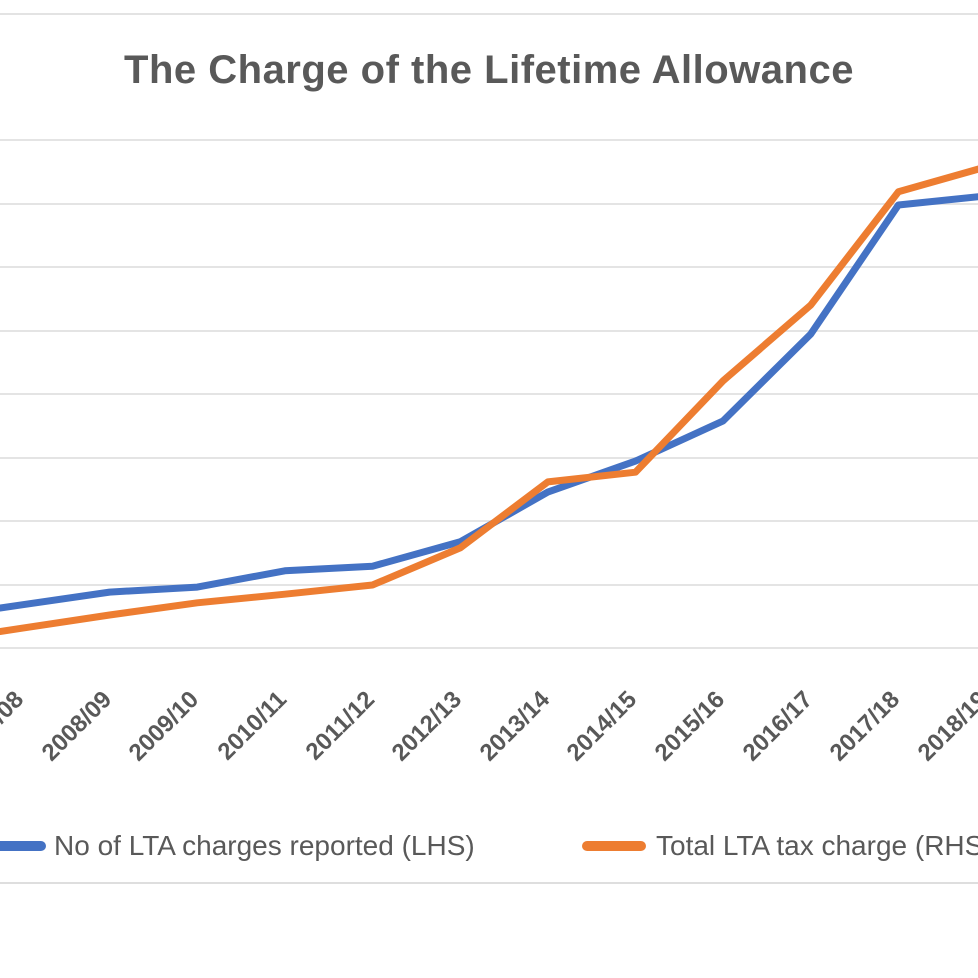 The height and width of the screenshot is (978, 978). I want to click on bottom-divider-line, so click(489, 883).